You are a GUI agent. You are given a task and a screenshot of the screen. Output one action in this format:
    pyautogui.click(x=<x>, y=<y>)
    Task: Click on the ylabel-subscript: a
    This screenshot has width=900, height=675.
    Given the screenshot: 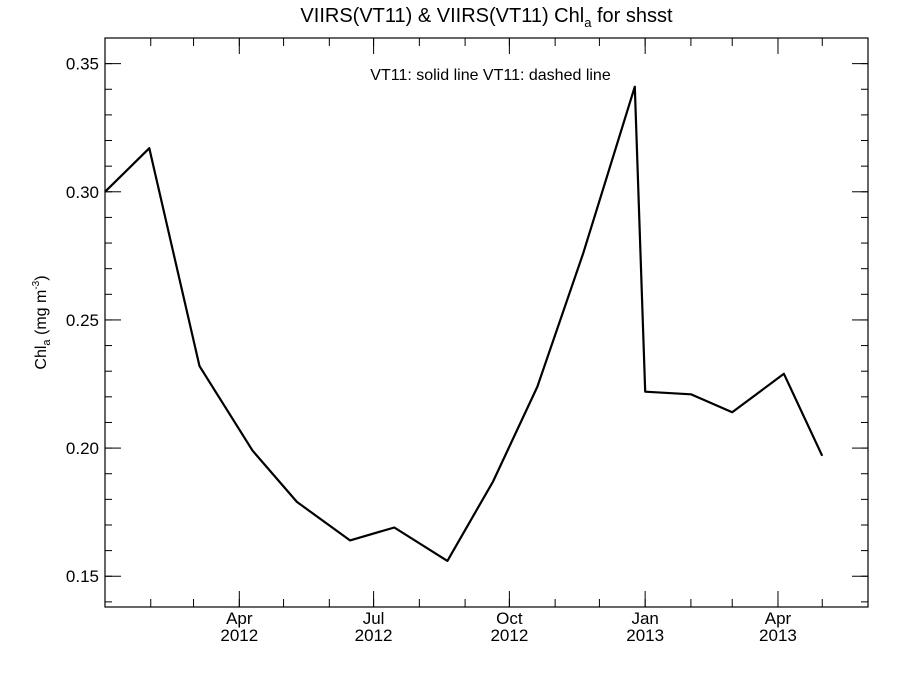 What is the action you would take?
    pyautogui.click(x=47, y=342)
    